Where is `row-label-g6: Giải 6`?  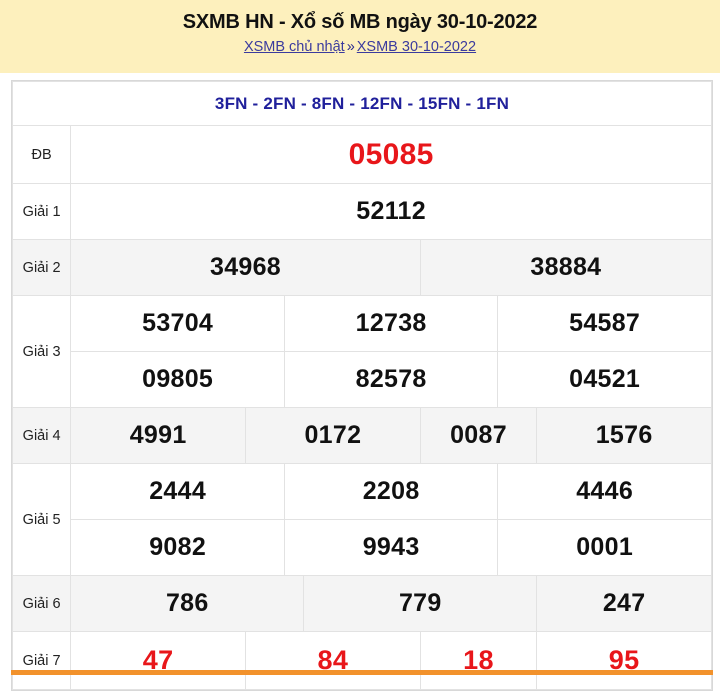 row-label-g6: Giải 6 is located at coordinates (41, 603).